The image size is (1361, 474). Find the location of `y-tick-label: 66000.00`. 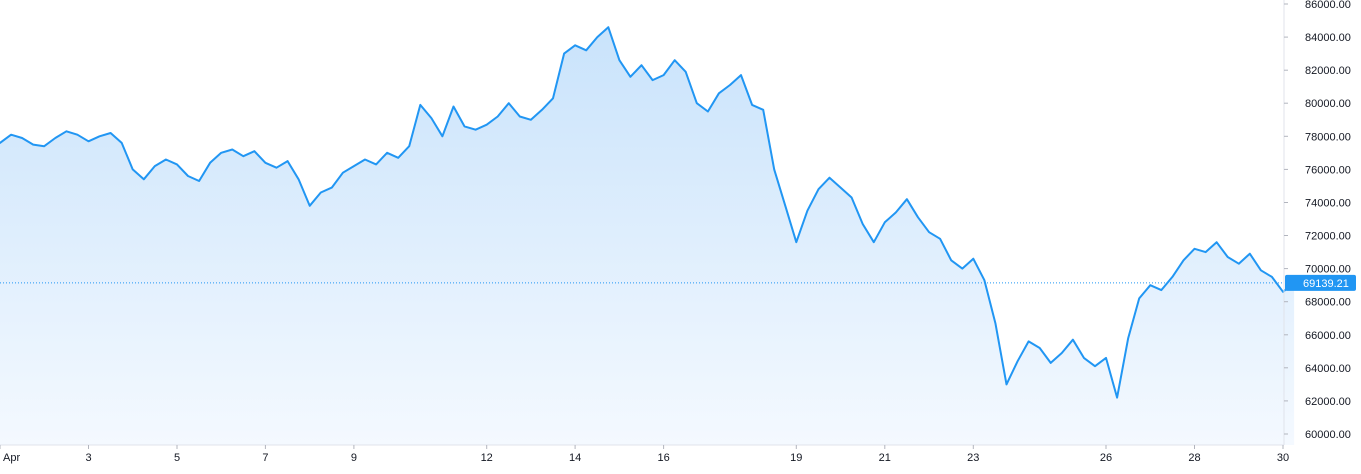

y-tick-label: 66000.00 is located at coordinates (1328, 336).